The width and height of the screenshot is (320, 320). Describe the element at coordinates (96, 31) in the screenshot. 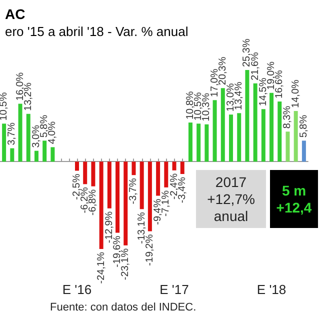

I see `chart-subtitle: ero '15 a abril '18 - Var. % anual` at that location.